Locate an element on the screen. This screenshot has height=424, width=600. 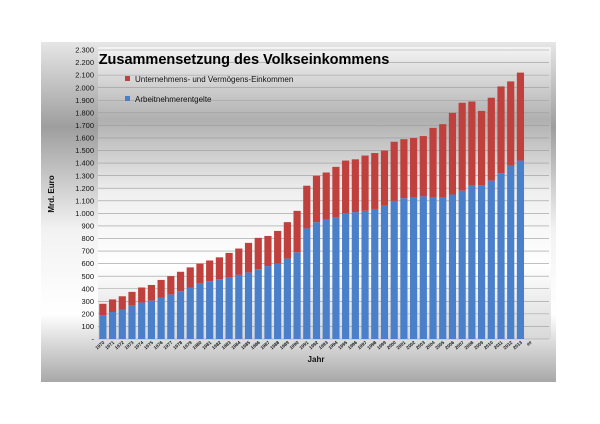
bar-capital-1996 is located at coordinates (355, 186).